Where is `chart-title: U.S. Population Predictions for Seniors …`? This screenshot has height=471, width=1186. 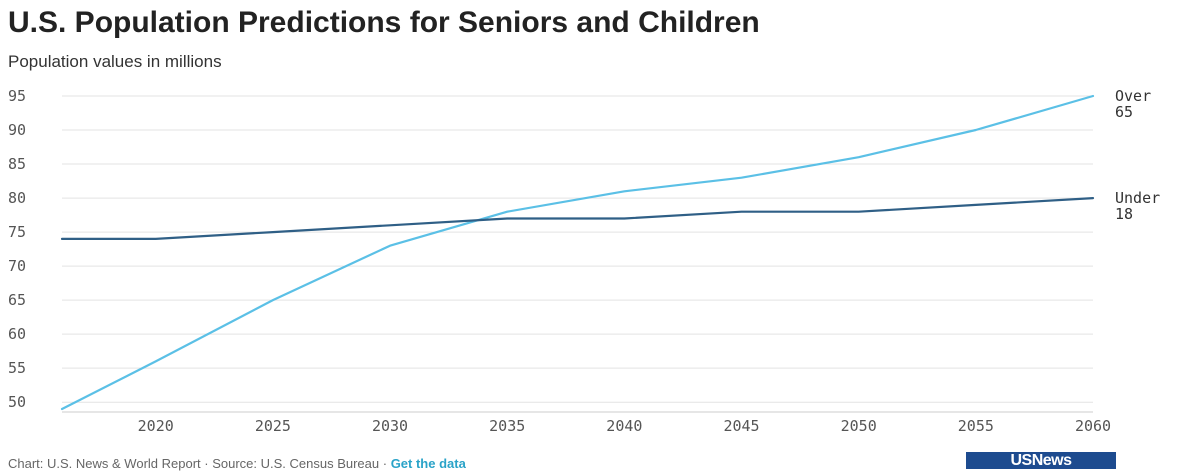 chart-title: U.S. Population Predictions for Seniors … is located at coordinates (384, 22).